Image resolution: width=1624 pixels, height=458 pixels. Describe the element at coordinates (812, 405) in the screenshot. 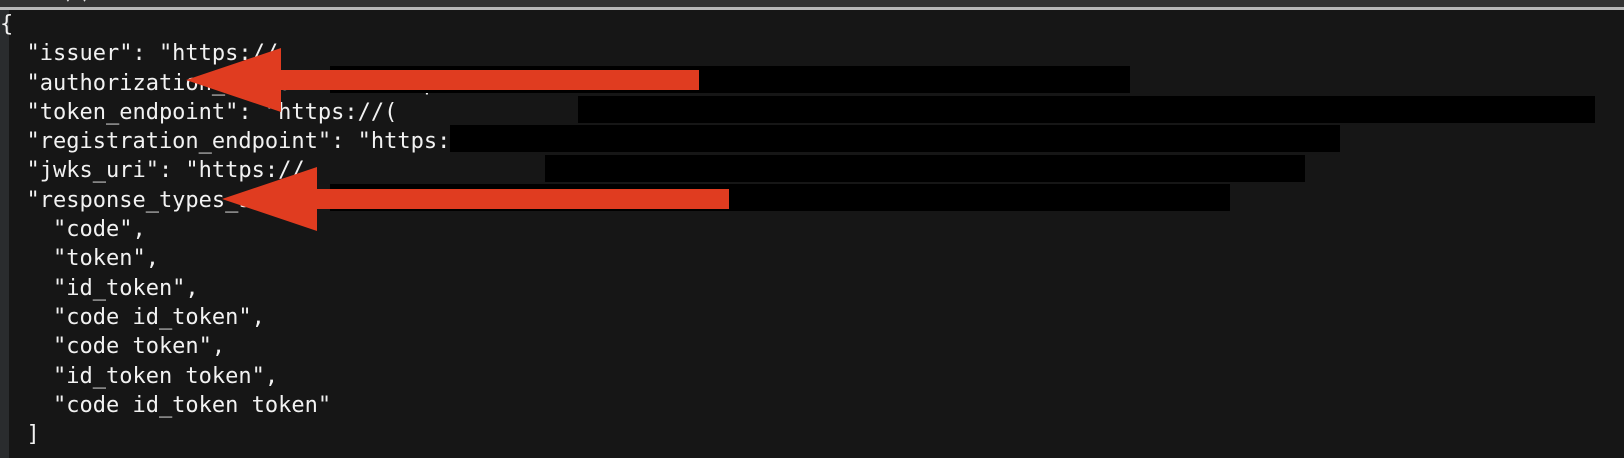

I see `line-rt-code-id-token-token: "code id_token token"` at that location.